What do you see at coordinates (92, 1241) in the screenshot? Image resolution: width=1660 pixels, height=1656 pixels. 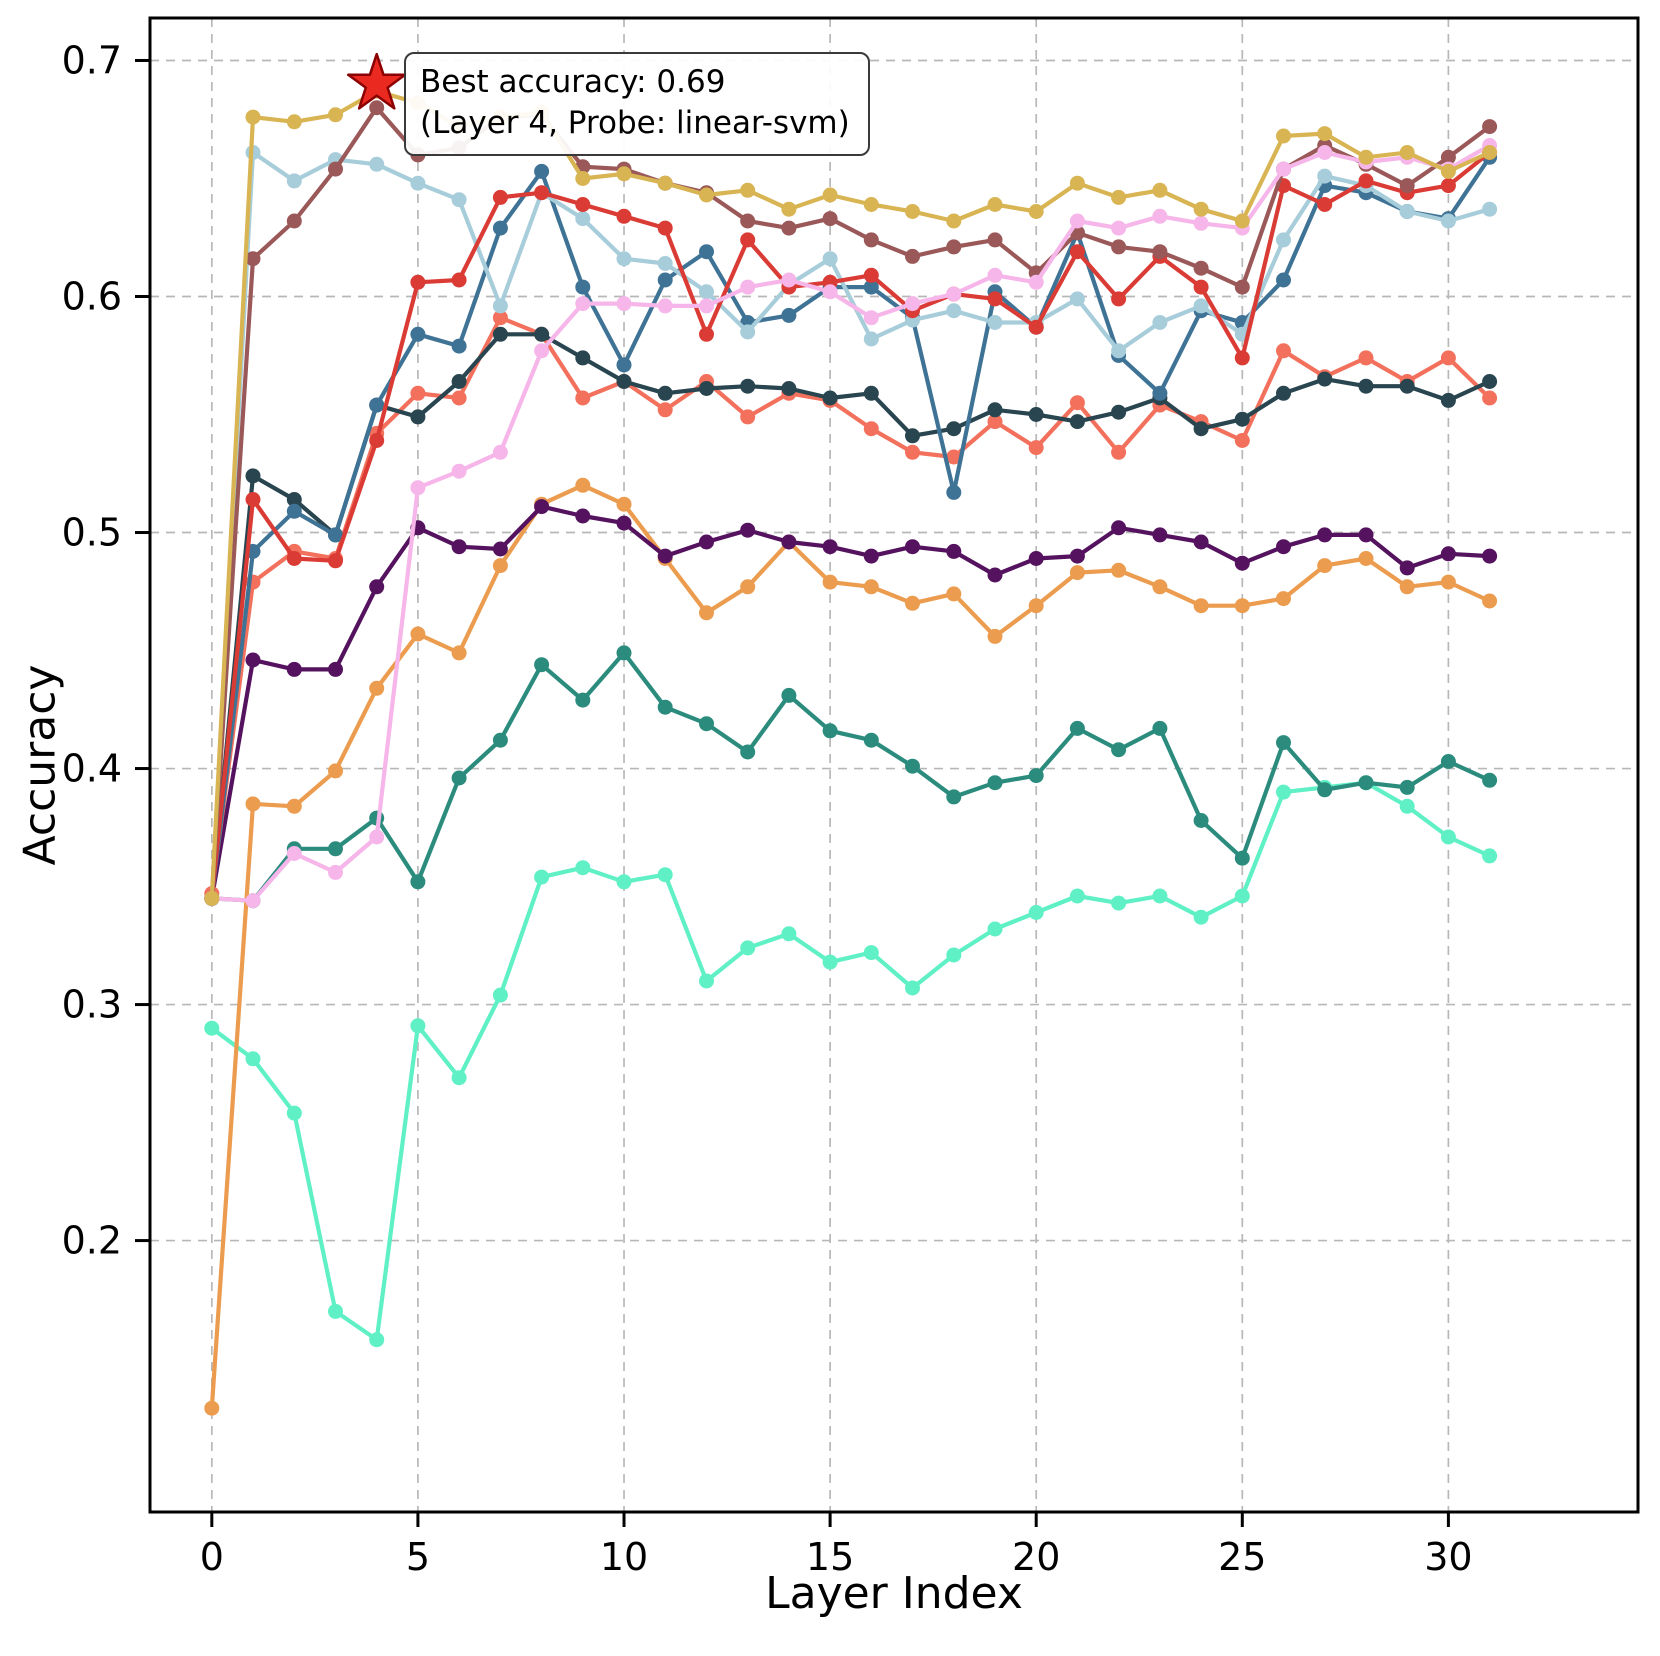 I see `svg-text: 0.2` at bounding box center [92, 1241].